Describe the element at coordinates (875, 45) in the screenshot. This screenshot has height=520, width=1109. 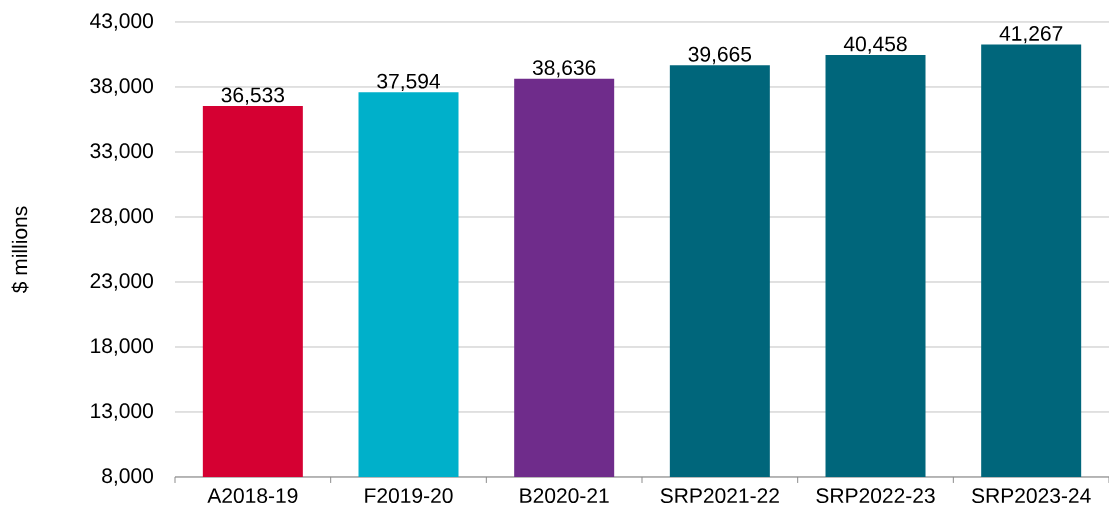
I see `data-label: 40,458` at that location.